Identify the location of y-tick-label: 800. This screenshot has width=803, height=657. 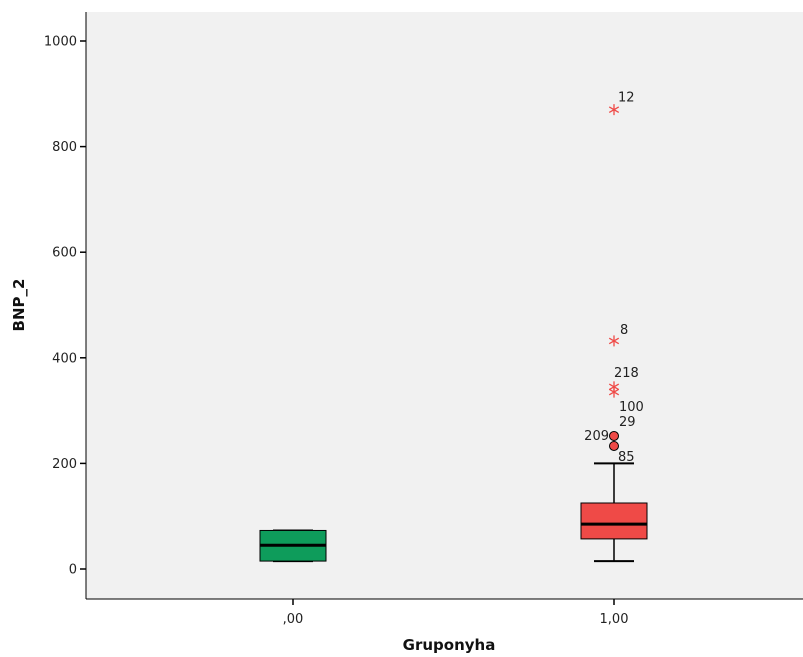
(64, 147).